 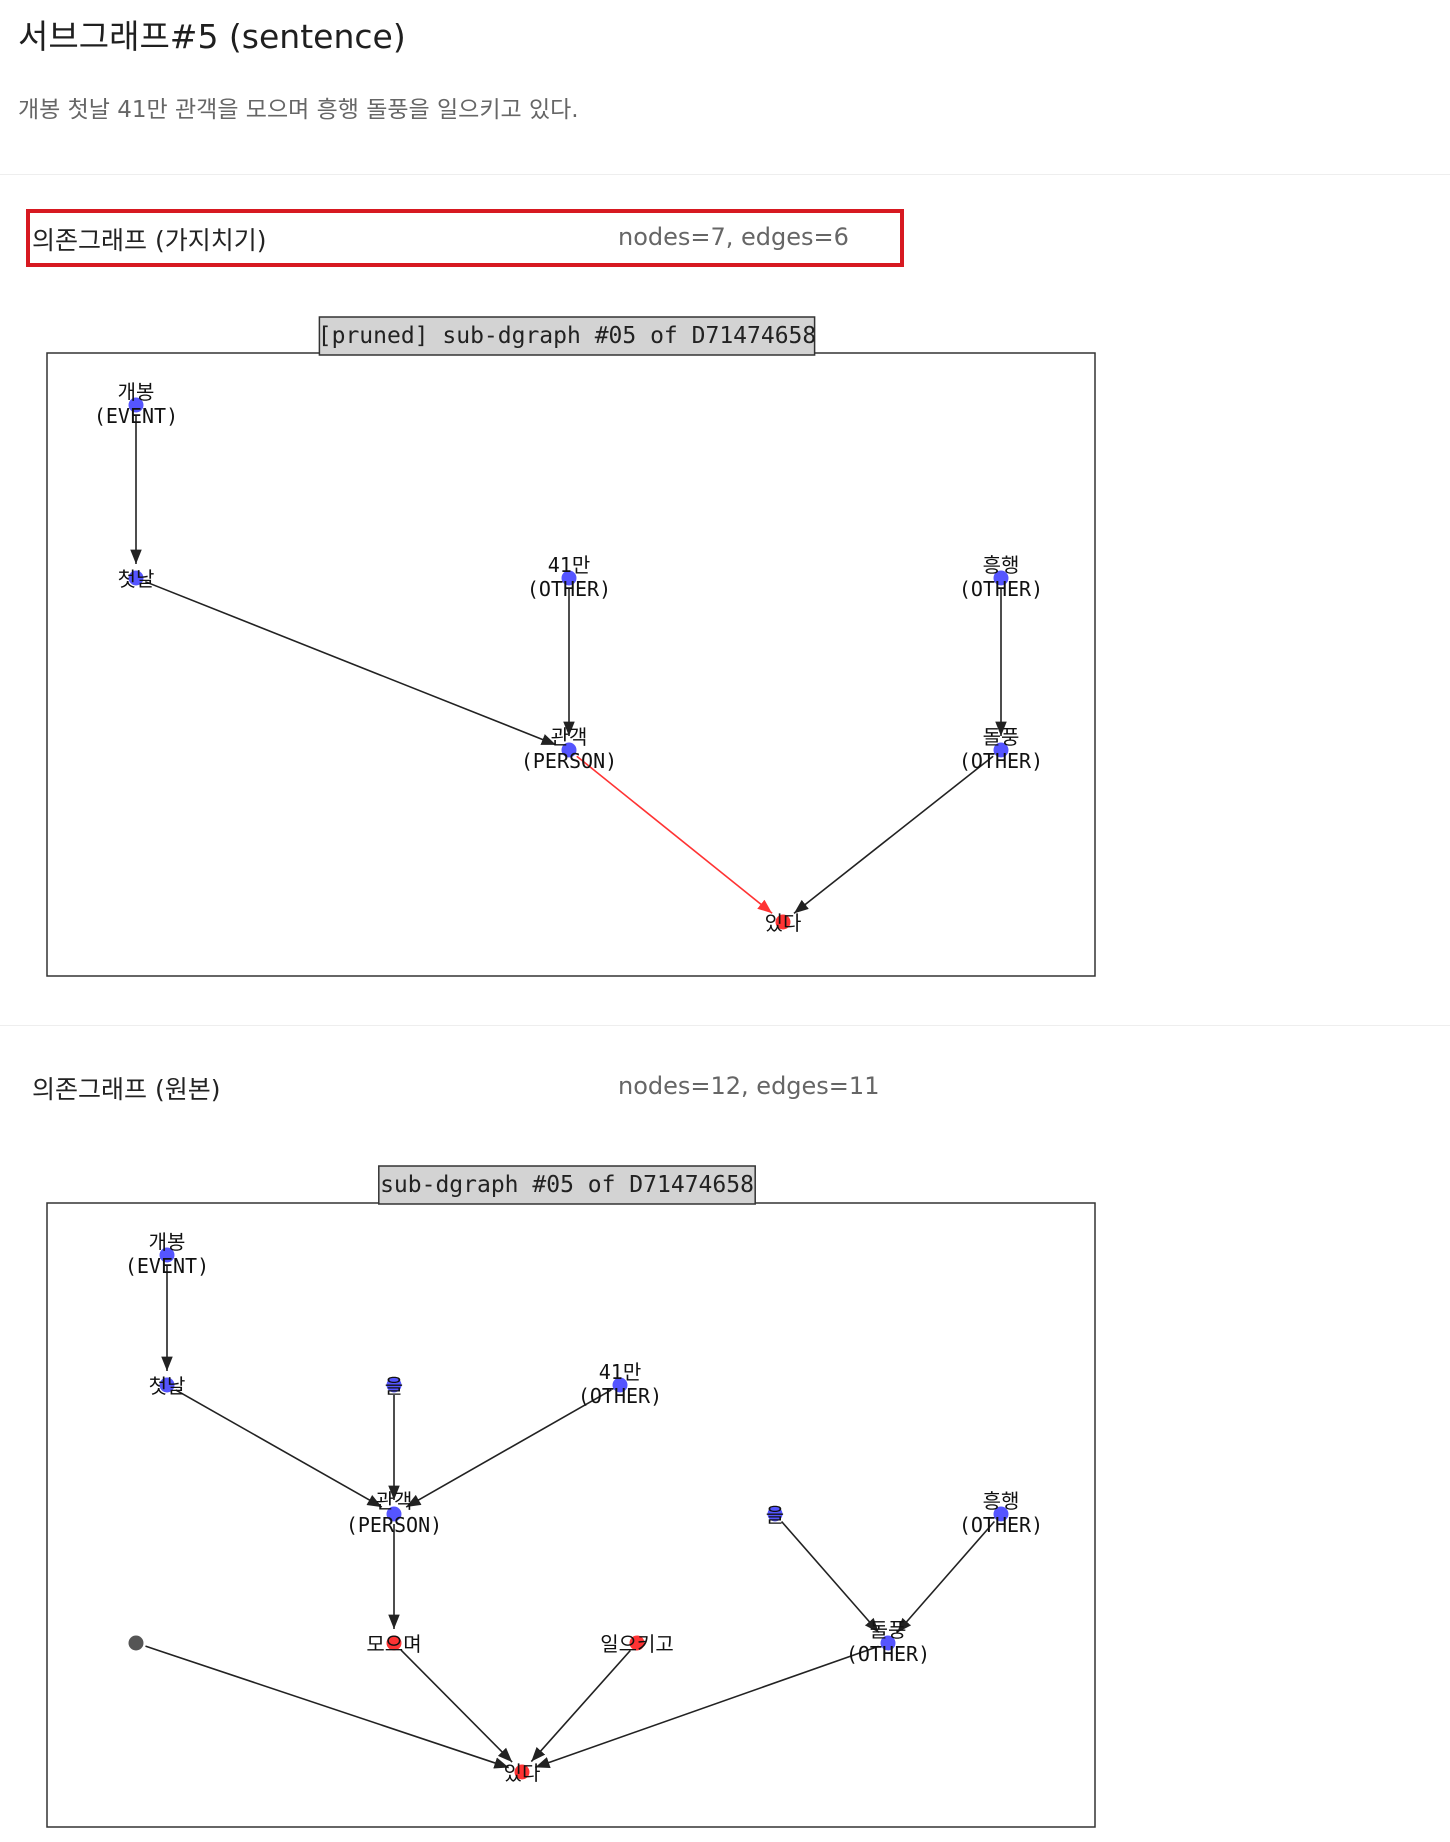 What do you see at coordinates (456, 1706) in the screenshot?
I see `edge-moeumyeo-itda` at bounding box center [456, 1706].